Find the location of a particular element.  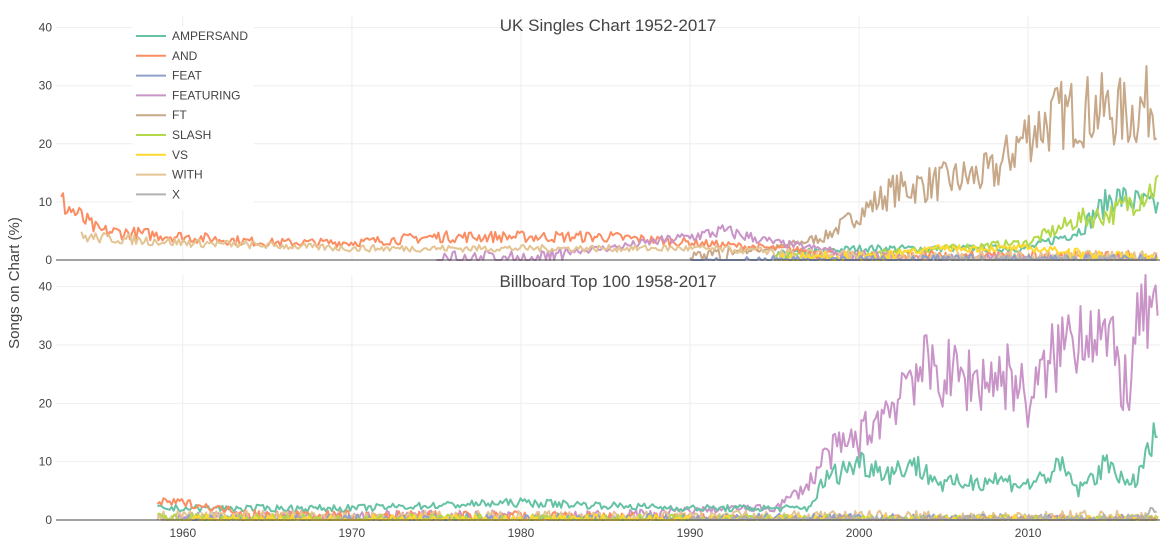

y-axis-label: Songs on Chart (%) is located at coordinates (14, 283).